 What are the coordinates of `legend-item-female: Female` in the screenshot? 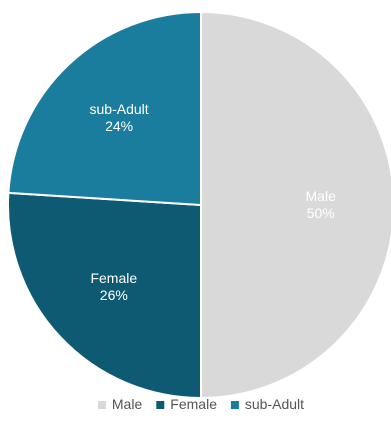 It's located at (186, 404).